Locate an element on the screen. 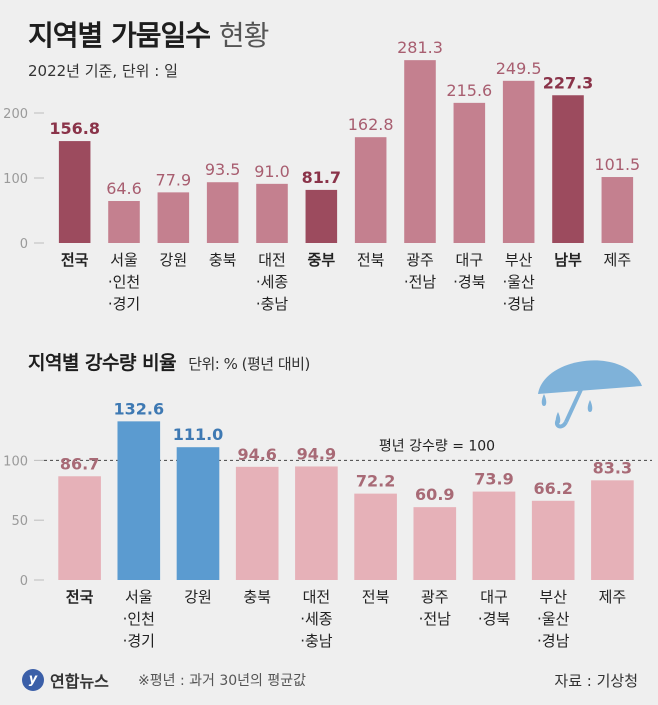 The image size is (658, 705). rain-ratio-title: 지역별 강수량 비율 단위: % (평년 대비) is located at coordinates (169, 361).